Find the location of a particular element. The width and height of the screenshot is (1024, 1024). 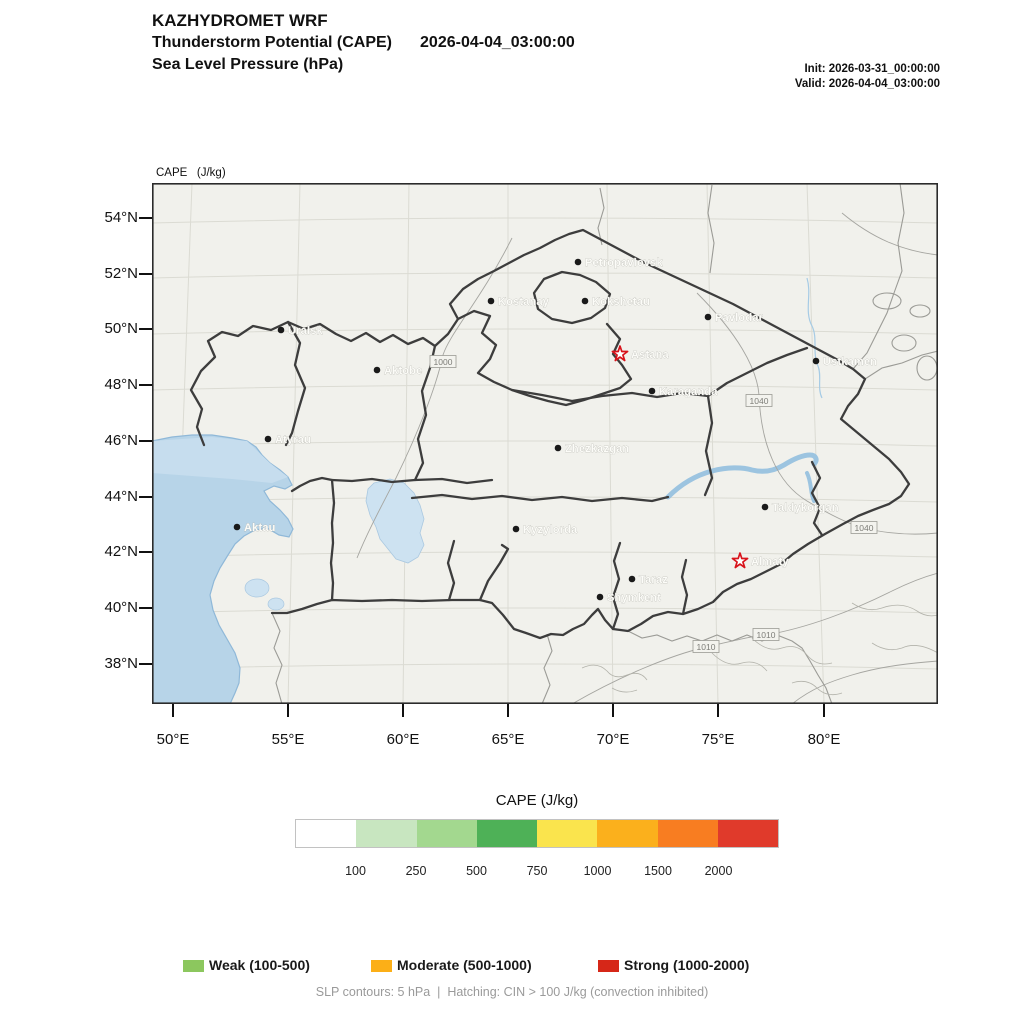

colorbar is located at coordinates (537, 833).